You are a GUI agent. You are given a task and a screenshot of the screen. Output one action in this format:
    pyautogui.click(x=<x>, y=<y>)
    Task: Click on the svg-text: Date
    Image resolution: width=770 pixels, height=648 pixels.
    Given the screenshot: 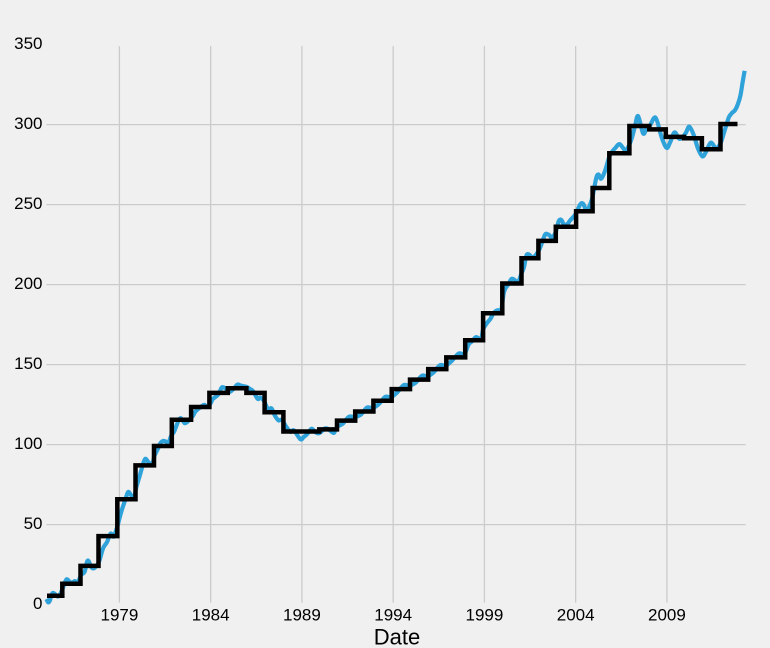 What is the action you would take?
    pyautogui.click(x=397, y=636)
    